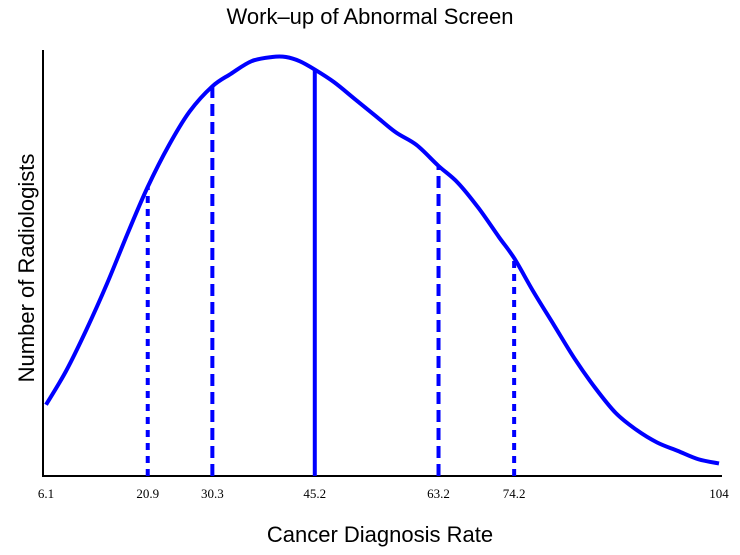  Describe the element at coordinates (314, 493) in the screenshot. I see `x-tick-label: 45.2` at that location.